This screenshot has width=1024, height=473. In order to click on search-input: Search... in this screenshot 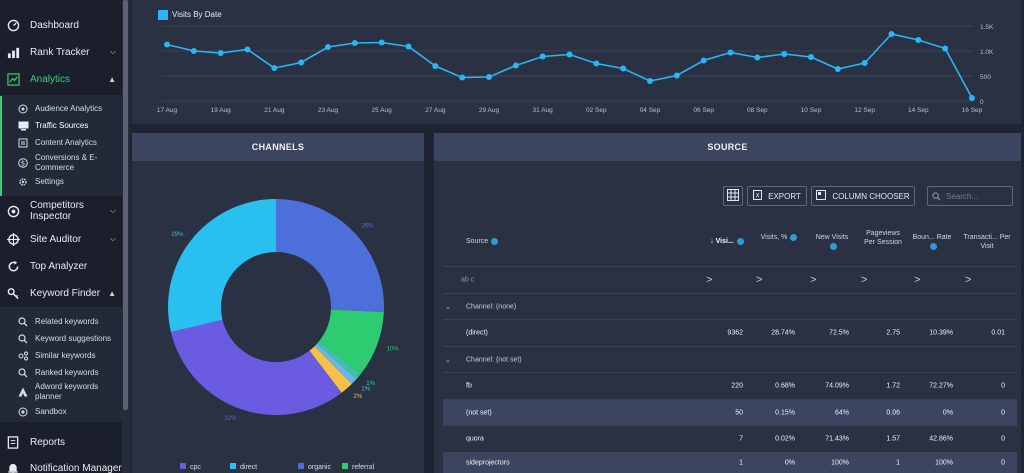, I will do `click(970, 196)`.